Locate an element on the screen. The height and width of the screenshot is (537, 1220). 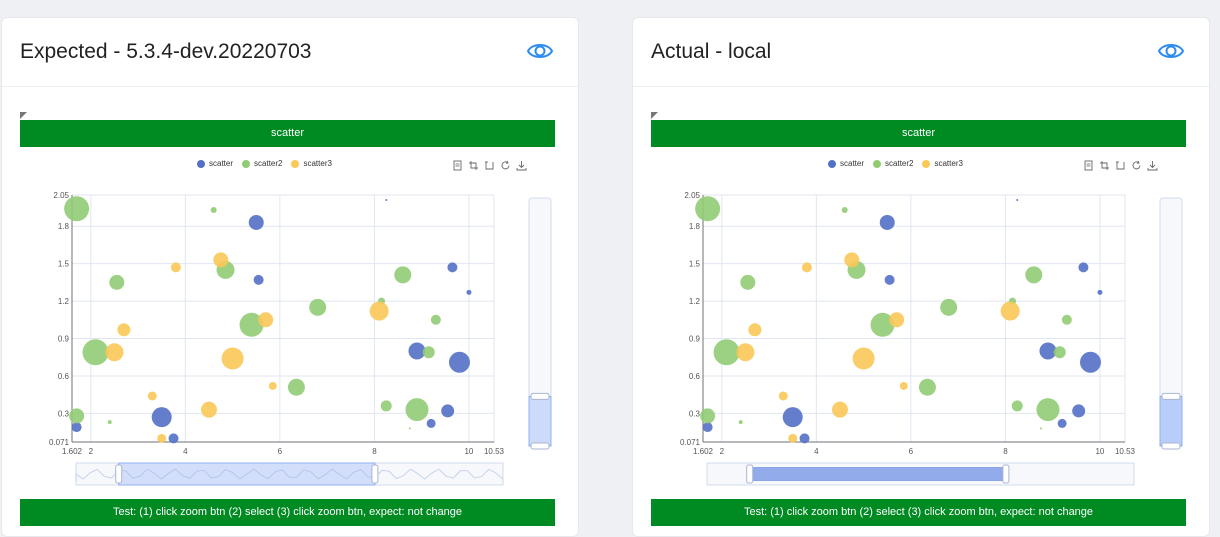
x-tick-label: 10 is located at coordinates (1099, 451).